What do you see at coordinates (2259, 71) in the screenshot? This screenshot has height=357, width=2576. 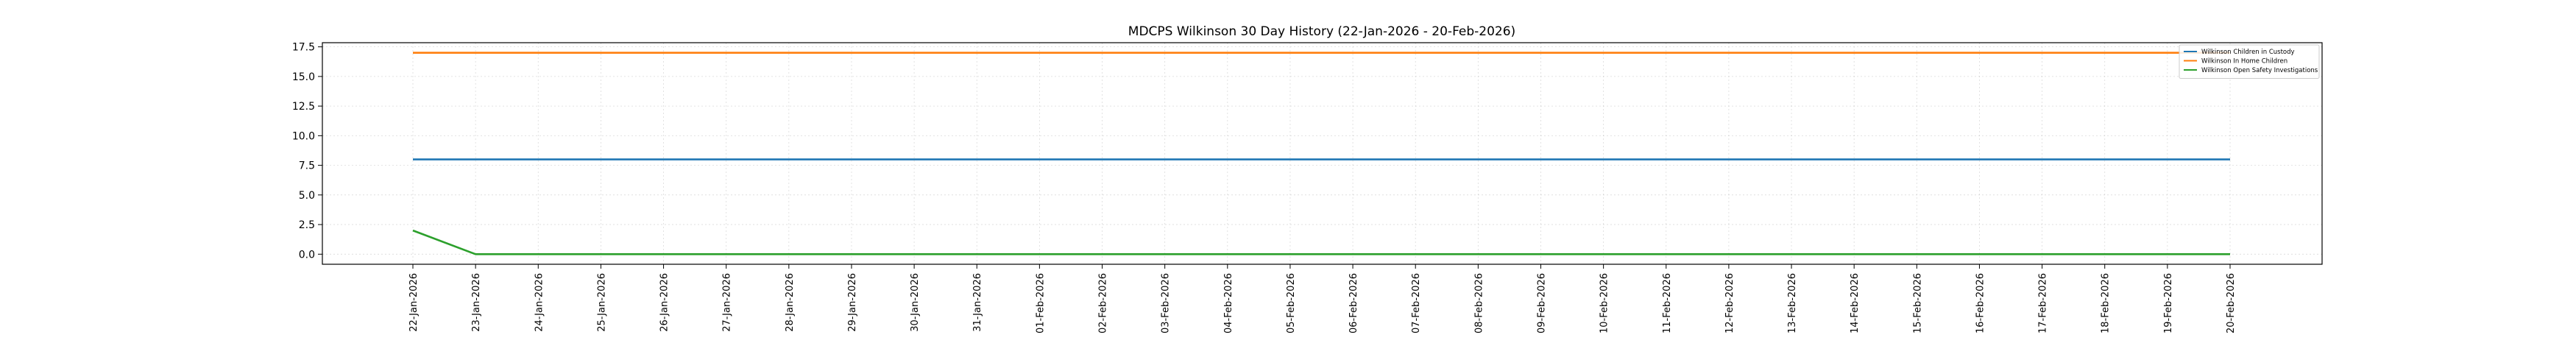 I see `legend-label: Wilkinson Open Safety Investigations` at bounding box center [2259, 71].